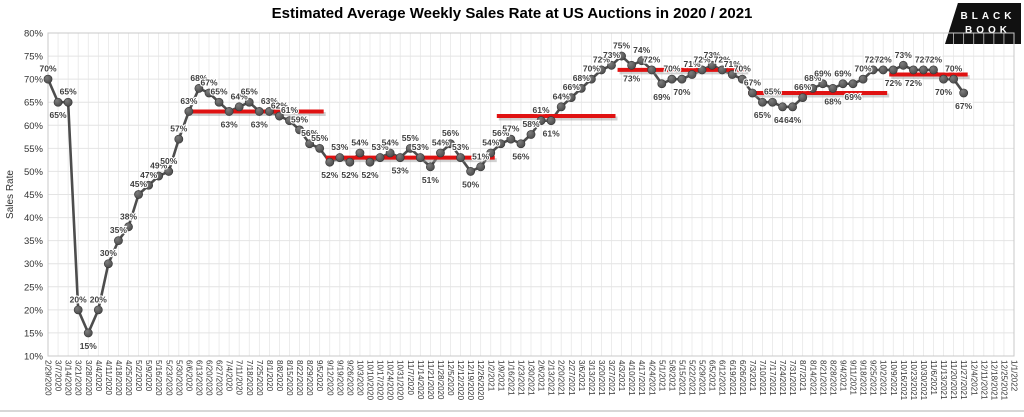 The width and height of the screenshot is (1024, 417). I want to click on svg-text: 4/25/2020, so click(128, 378).